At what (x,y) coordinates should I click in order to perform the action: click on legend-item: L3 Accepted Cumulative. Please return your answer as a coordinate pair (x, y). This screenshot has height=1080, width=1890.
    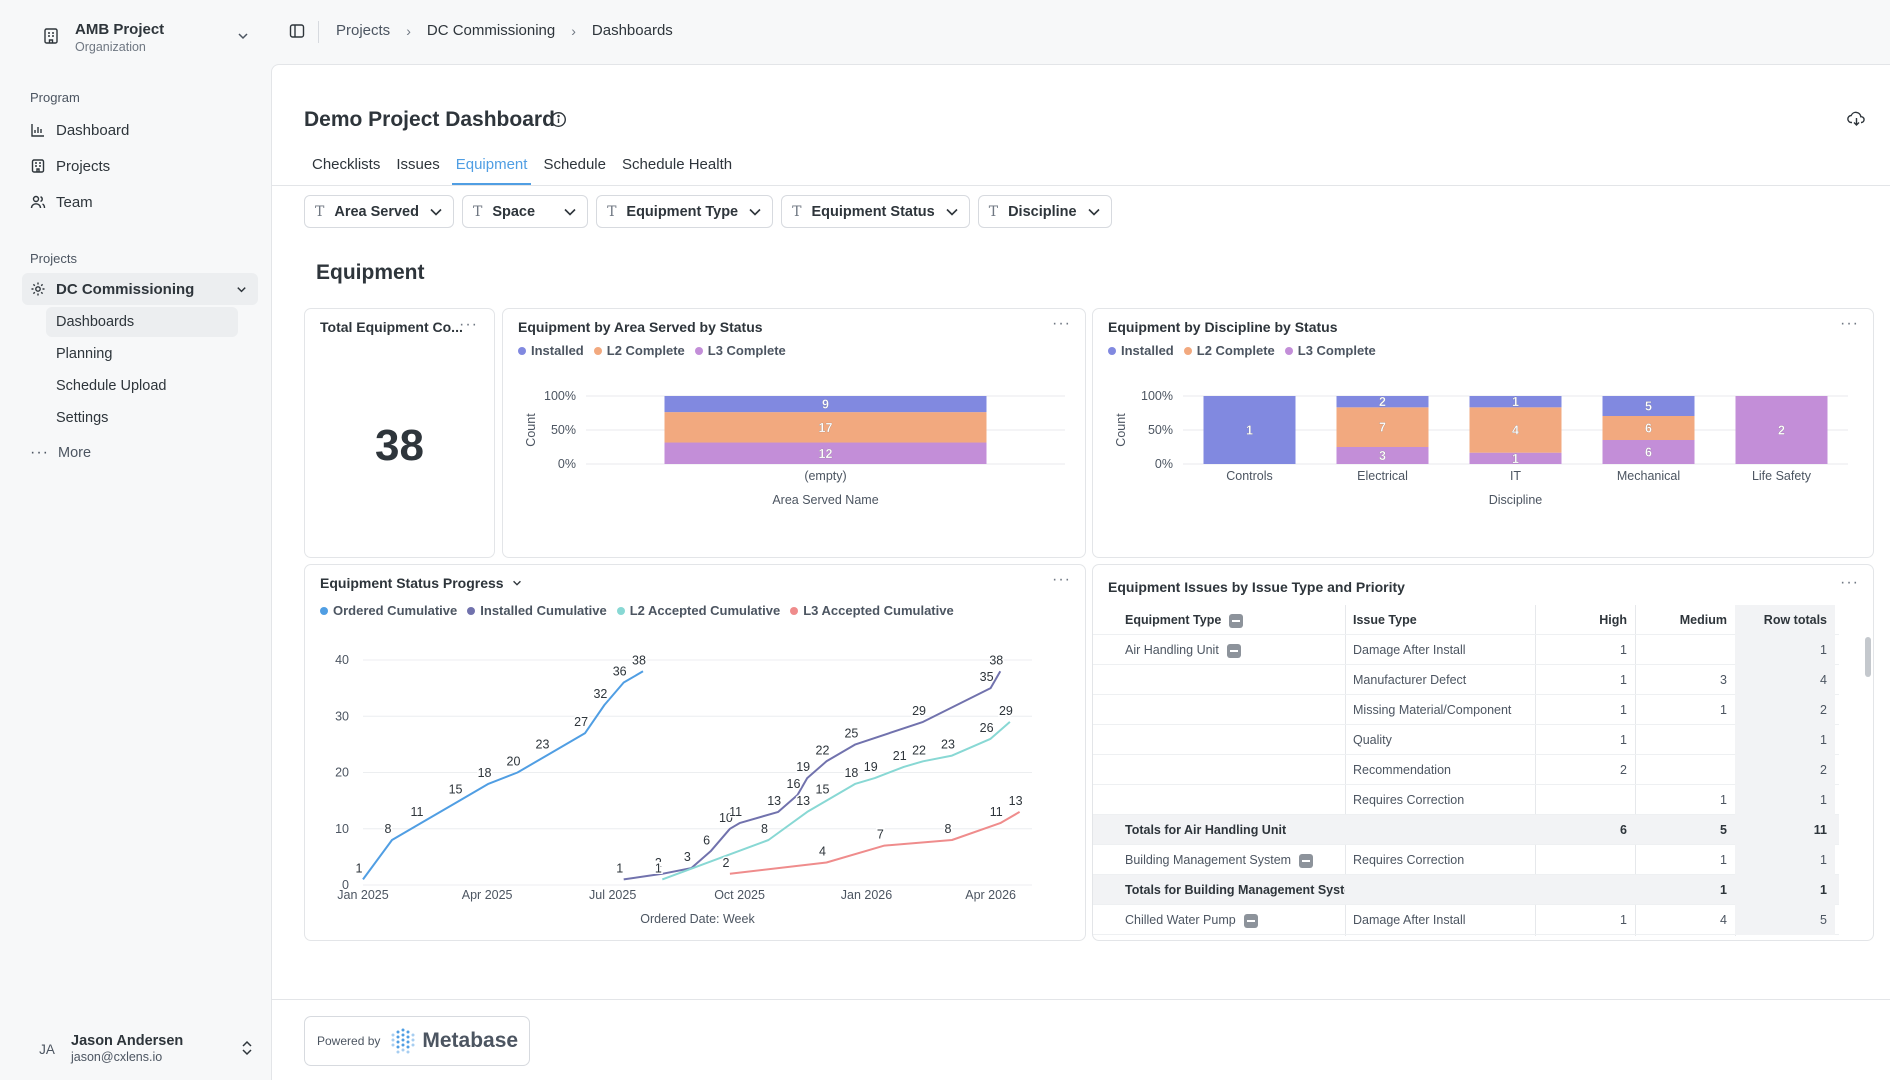
    Looking at the image, I should click on (872, 610).